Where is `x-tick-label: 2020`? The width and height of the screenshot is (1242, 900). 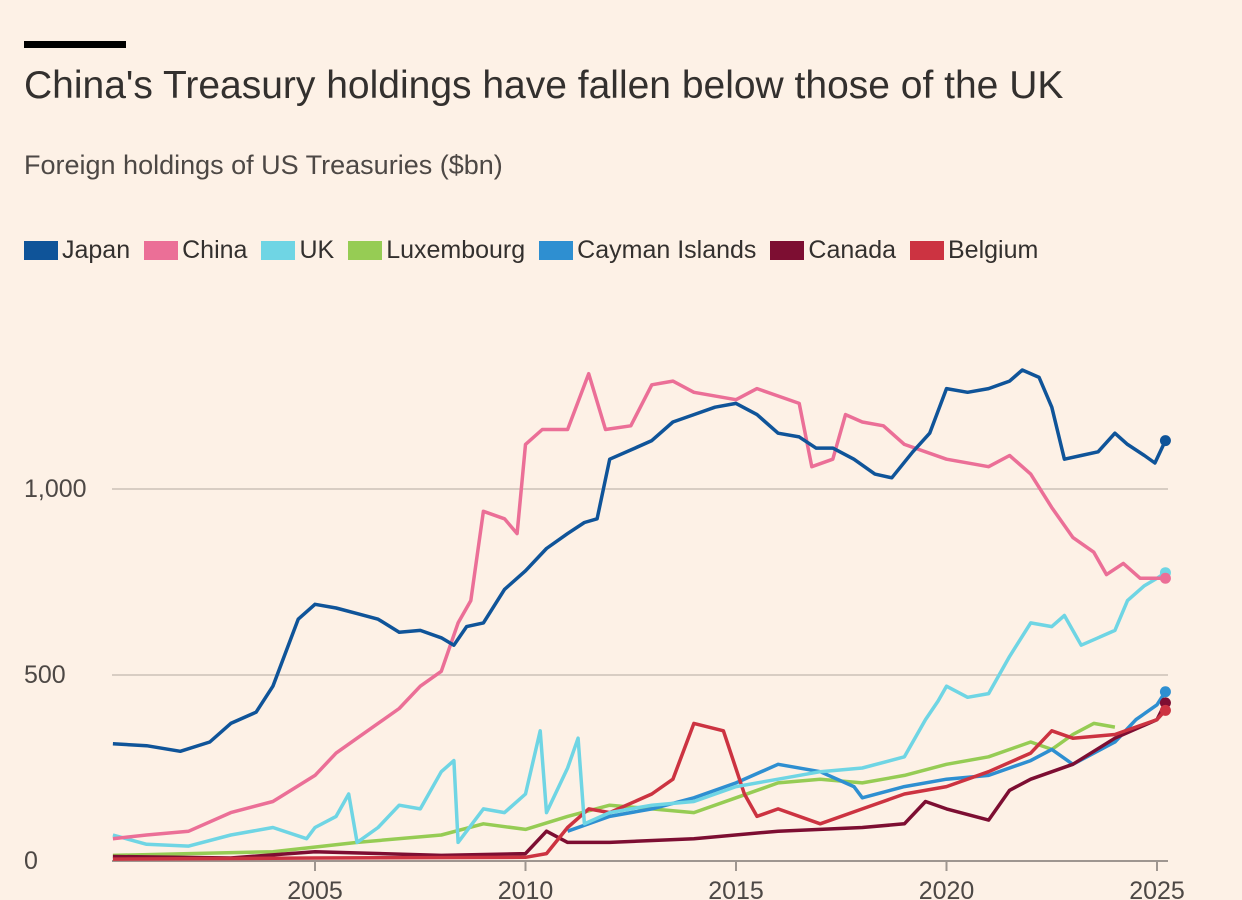
x-tick-label: 2020 is located at coordinates (947, 888).